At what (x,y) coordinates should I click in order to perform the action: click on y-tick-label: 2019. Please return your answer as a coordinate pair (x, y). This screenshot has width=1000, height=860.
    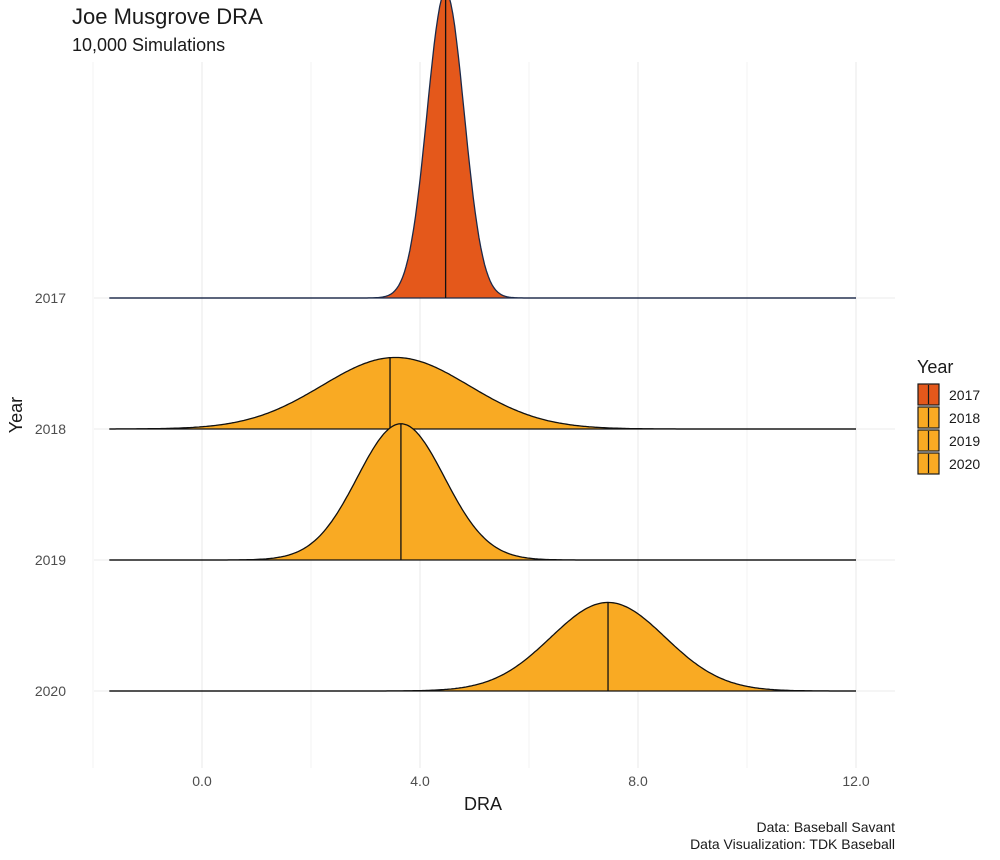
    Looking at the image, I should click on (50, 560).